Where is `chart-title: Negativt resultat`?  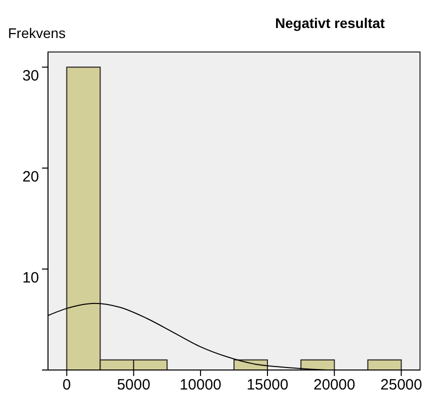
chart-title: Negativt resultat is located at coordinates (330, 23).